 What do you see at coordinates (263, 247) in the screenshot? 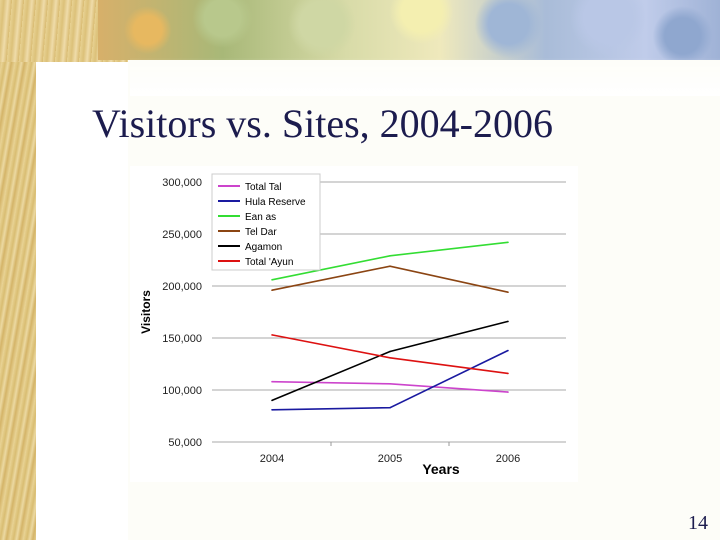
I see `legend-entry: Agamon` at bounding box center [263, 247].